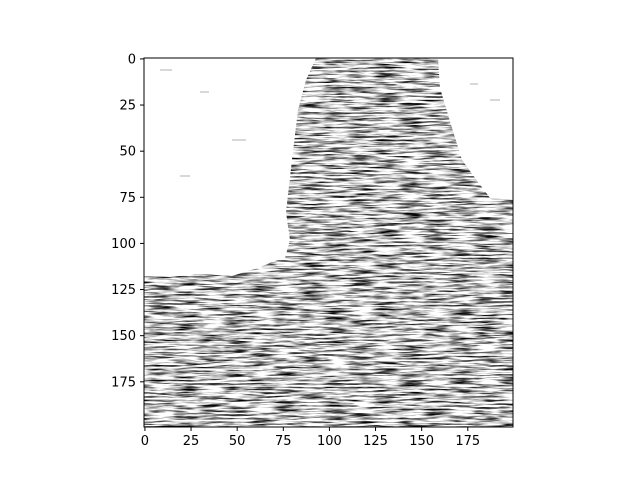  Describe the element at coordinates (127, 152) in the screenshot. I see `y-tick-label: 50` at that location.